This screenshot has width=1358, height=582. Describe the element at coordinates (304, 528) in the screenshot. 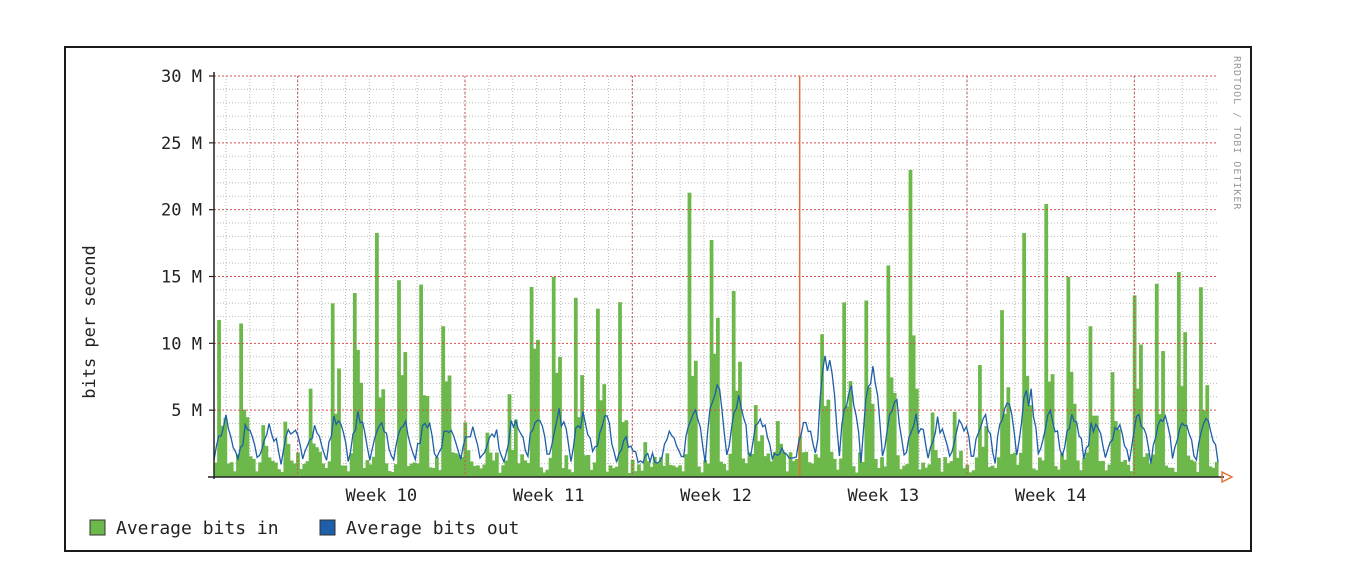

I see `legend: Average bits in Average bits out` at that location.